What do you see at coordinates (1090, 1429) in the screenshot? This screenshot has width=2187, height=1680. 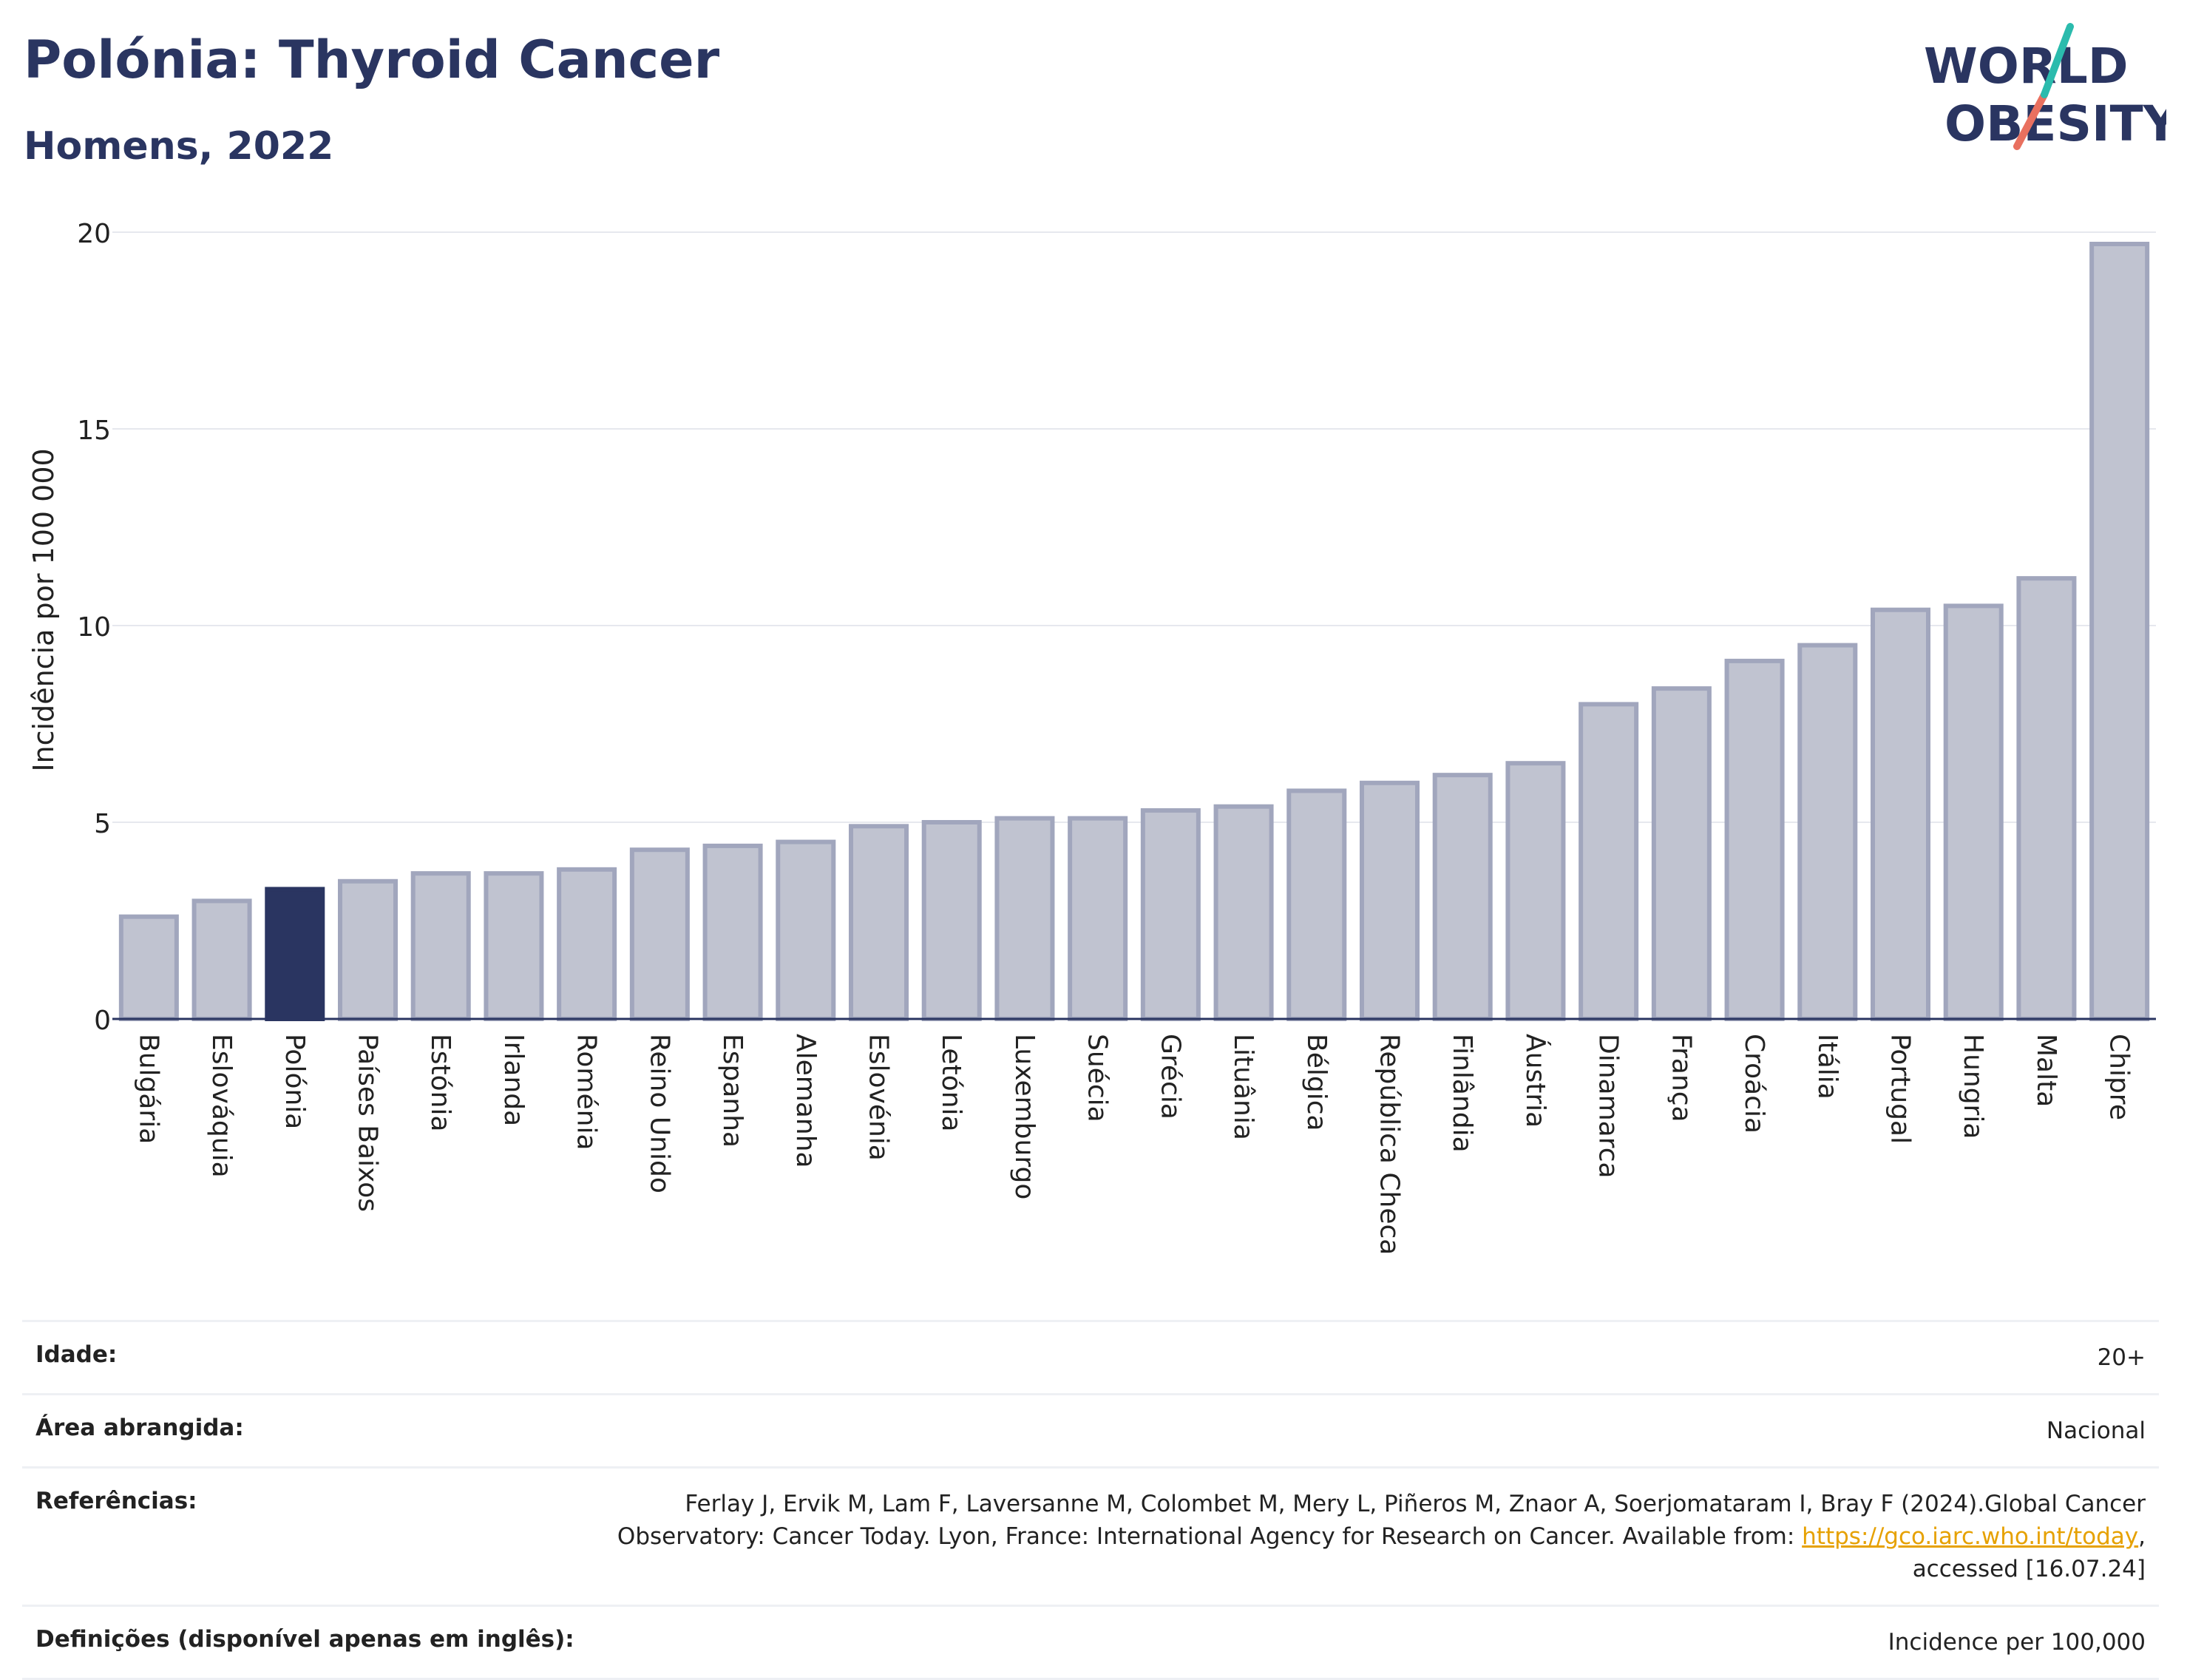 I see `meta-row-area: Área abrangida: Nacional` at bounding box center [1090, 1429].